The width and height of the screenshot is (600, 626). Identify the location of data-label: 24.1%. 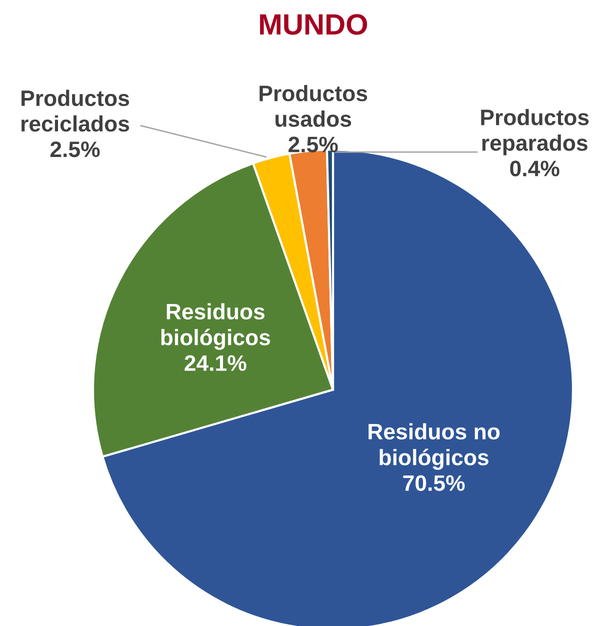
(215, 363).